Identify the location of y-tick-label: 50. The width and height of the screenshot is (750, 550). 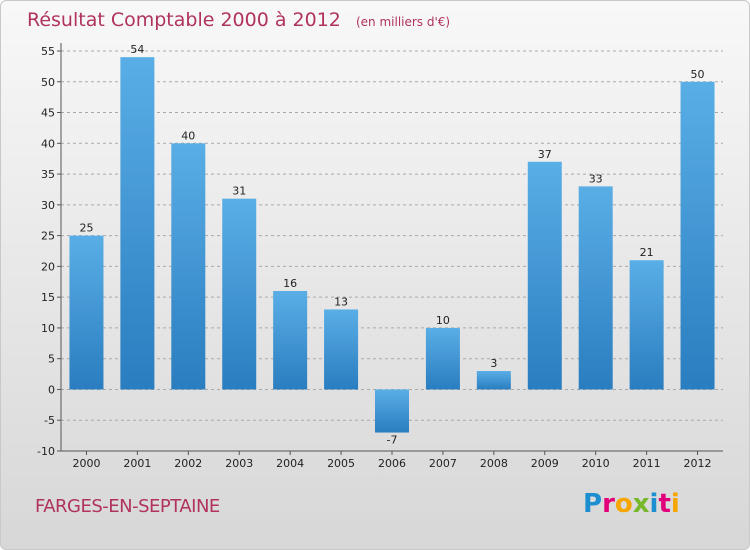
(48, 82).